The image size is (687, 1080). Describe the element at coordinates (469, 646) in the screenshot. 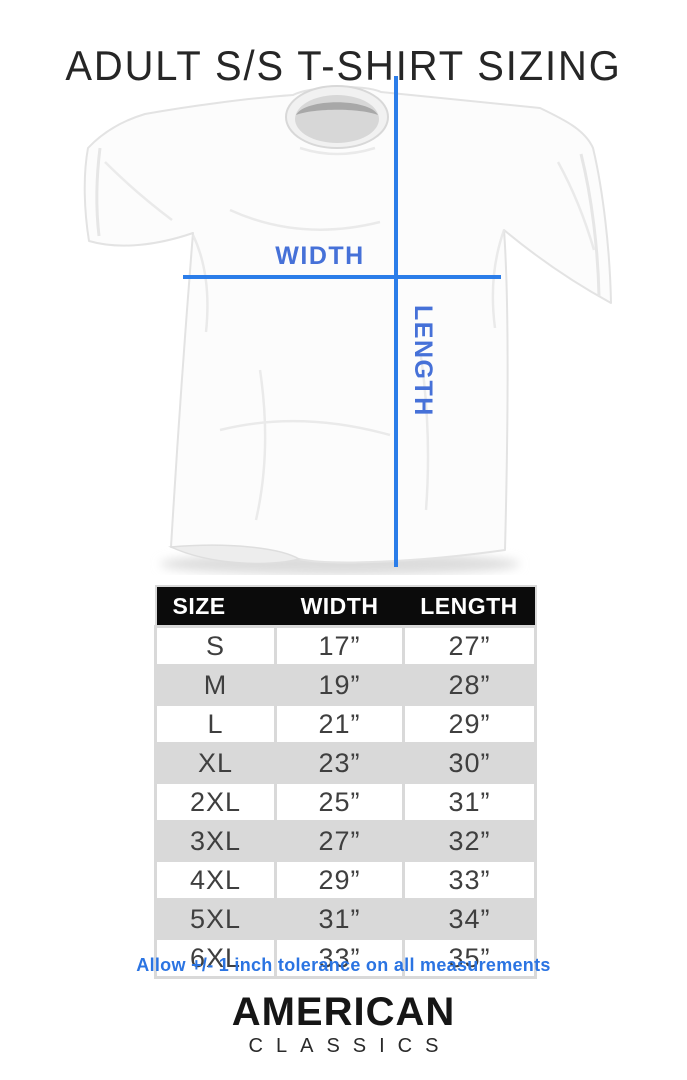

I see `length-cell: 27”` at that location.